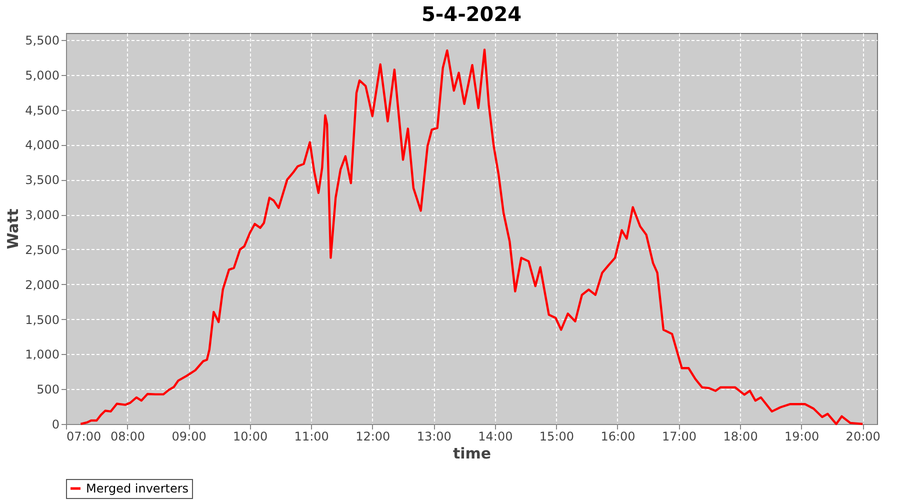 The width and height of the screenshot is (900, 500). What do you see at coordinates (618, 437) in the screenshot?
I see `x-tick-label: 16:00` at bounding box center [618, 437].